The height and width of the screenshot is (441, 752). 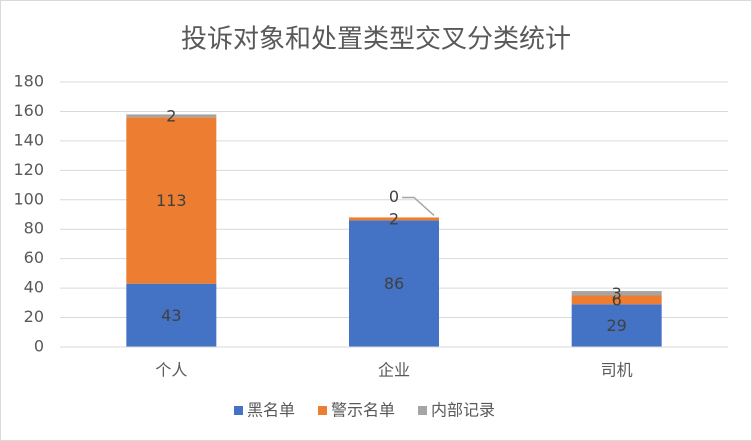 What do you see at coordinates (463, 410) in the screenshot?
I see `legend-label: 内部记录` at bounding box center [463, 410].